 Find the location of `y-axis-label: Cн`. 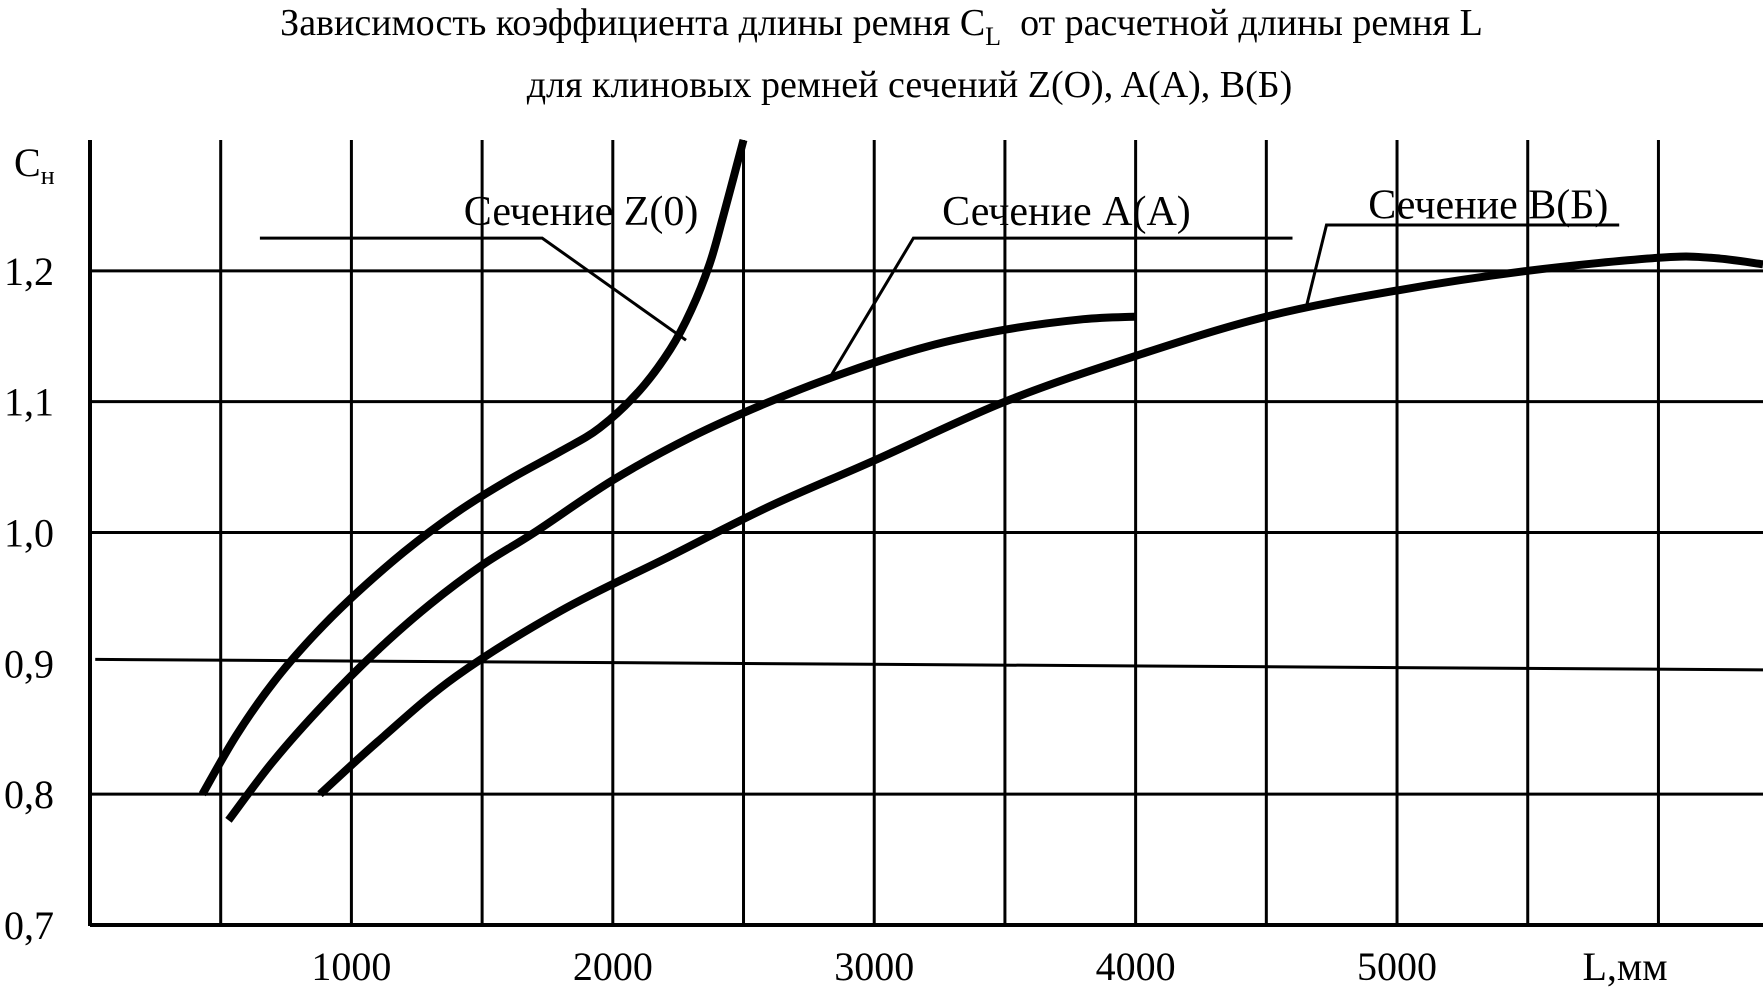

y-axis-label: Cн is located at coordinates (34, 165).